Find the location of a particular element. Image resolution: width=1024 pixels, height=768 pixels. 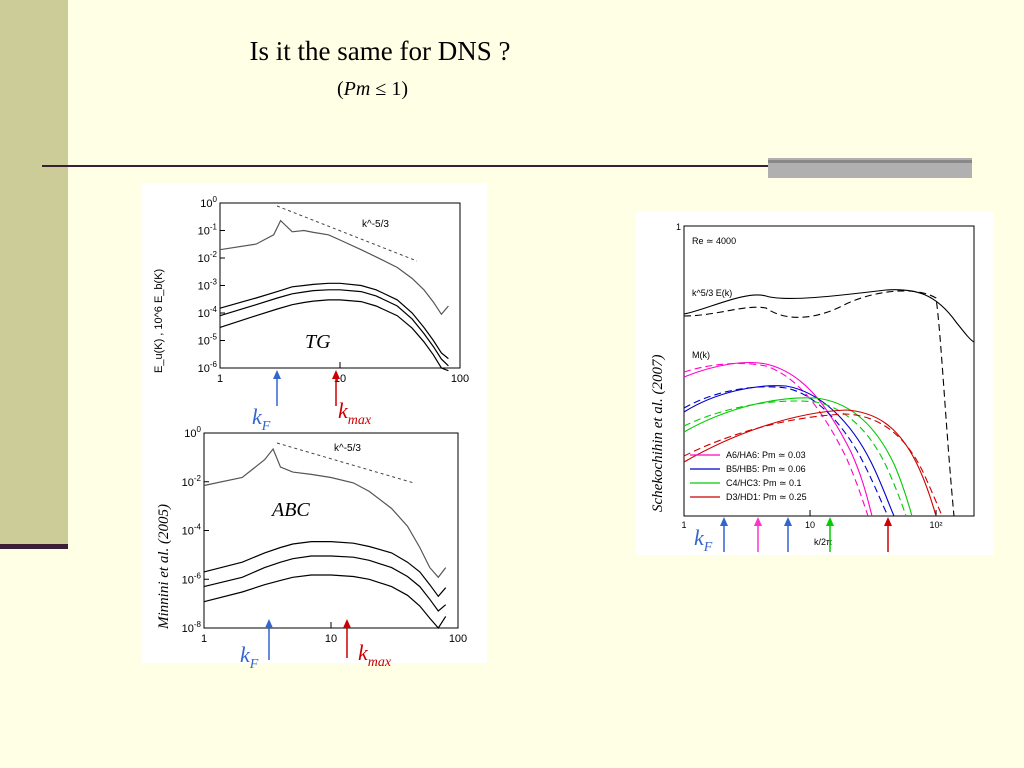

legend-entry: B5/HB5: Pm ≃ 0.06 is located at coordinates (766, 469).